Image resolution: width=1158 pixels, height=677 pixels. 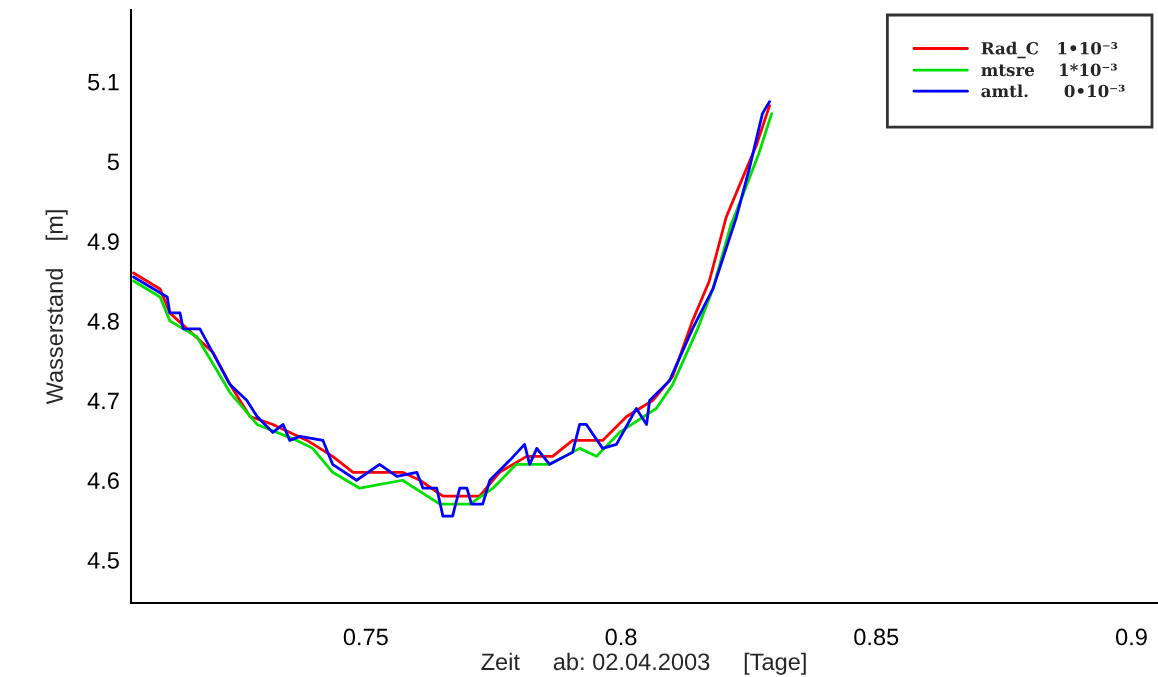 I want to click on y-tick-label: 5.1, so click(x=103, y=82).